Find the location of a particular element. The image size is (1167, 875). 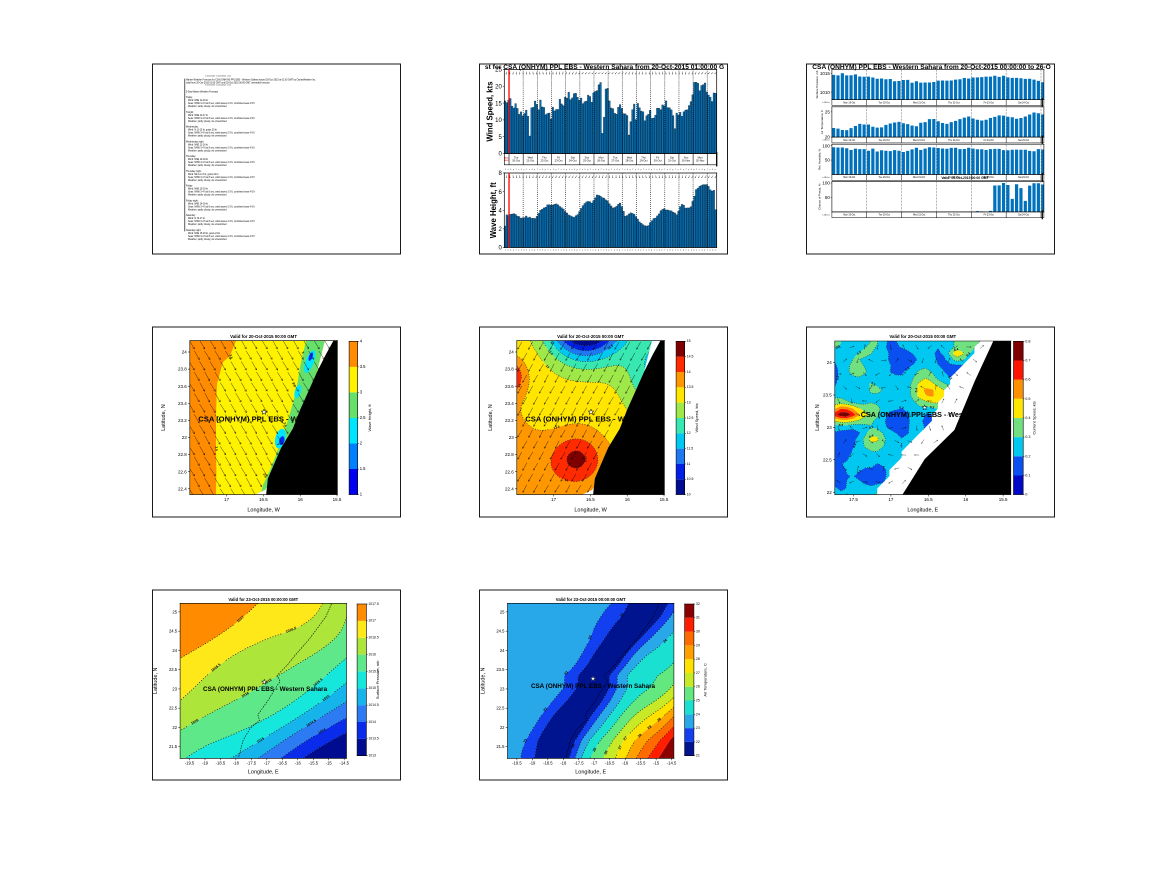

svg-text: 23-Oct is located at coordinates (559, 160).